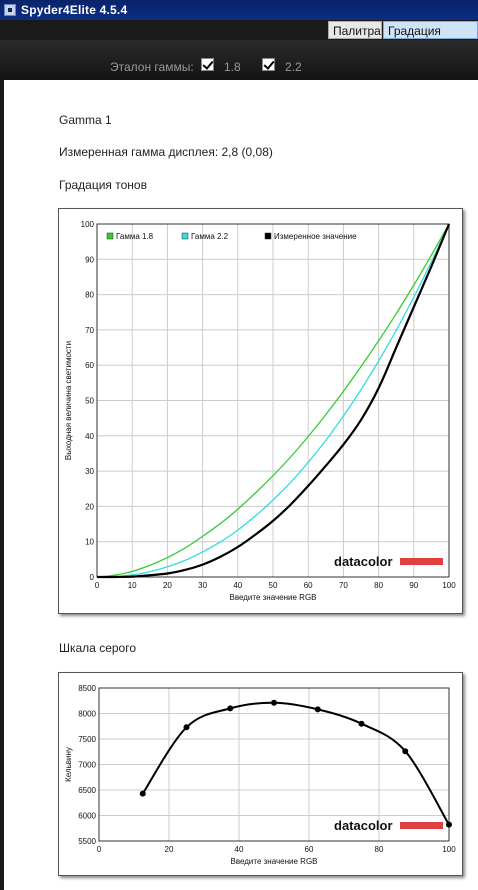 This screenshot has height=890, width=478. I want to click on plot-area, so click(274, 764).